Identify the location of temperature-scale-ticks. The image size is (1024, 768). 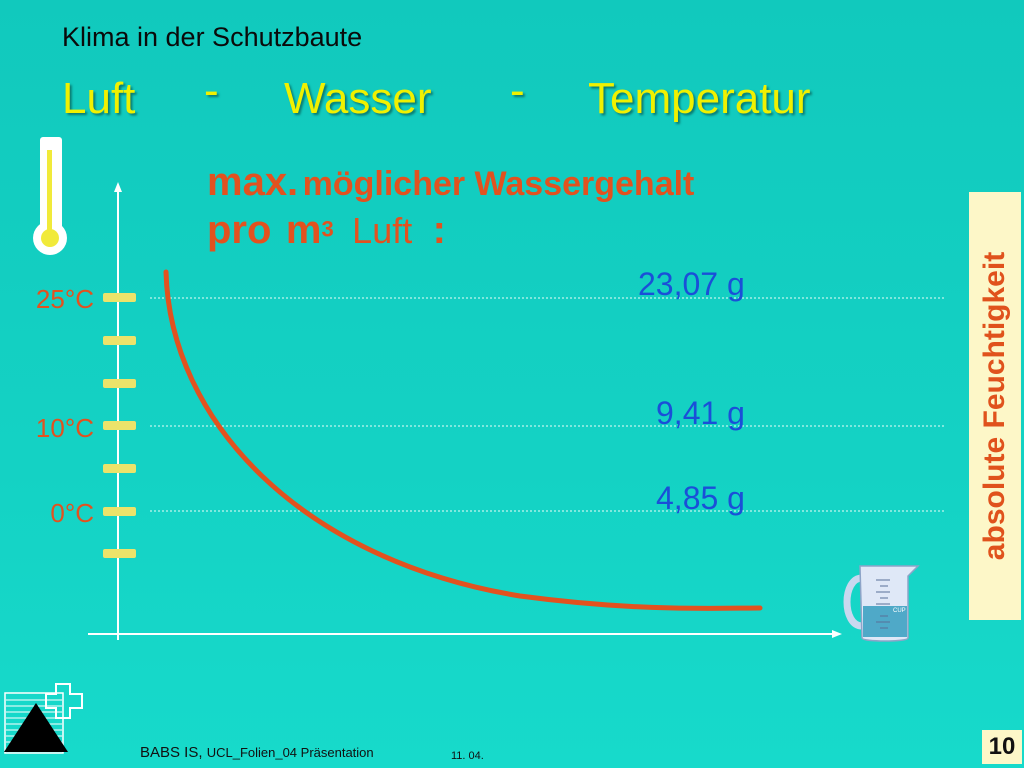
(119, 425).